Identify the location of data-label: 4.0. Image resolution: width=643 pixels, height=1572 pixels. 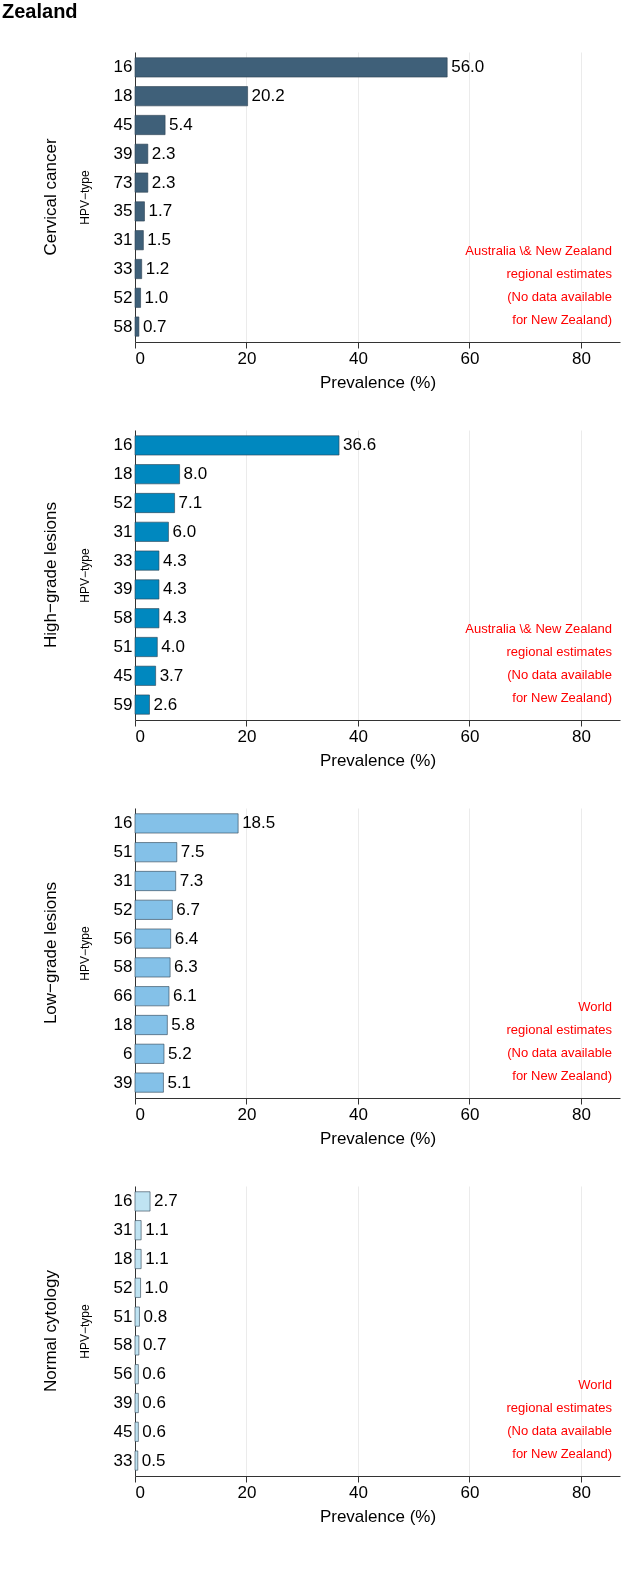
(173, 646).